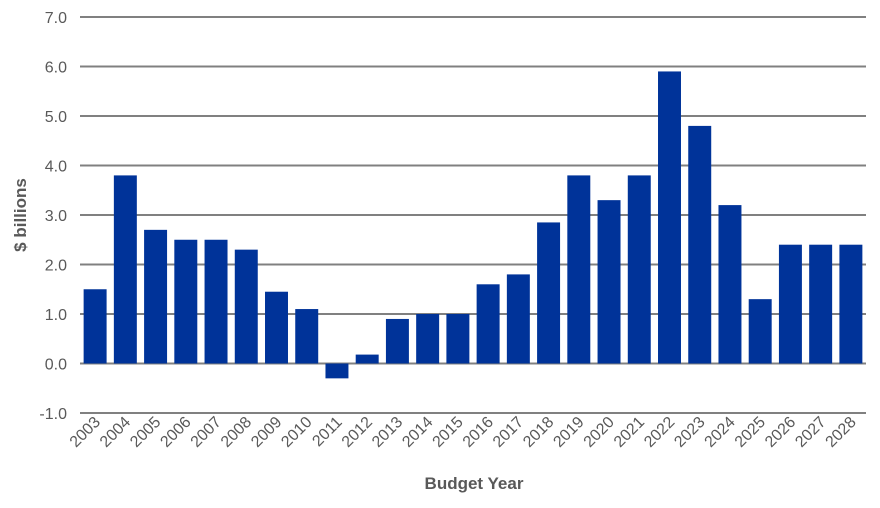 This screenshot has width=880, height=508. I want to click on x-tick-label: 2009, so click(266, 432).